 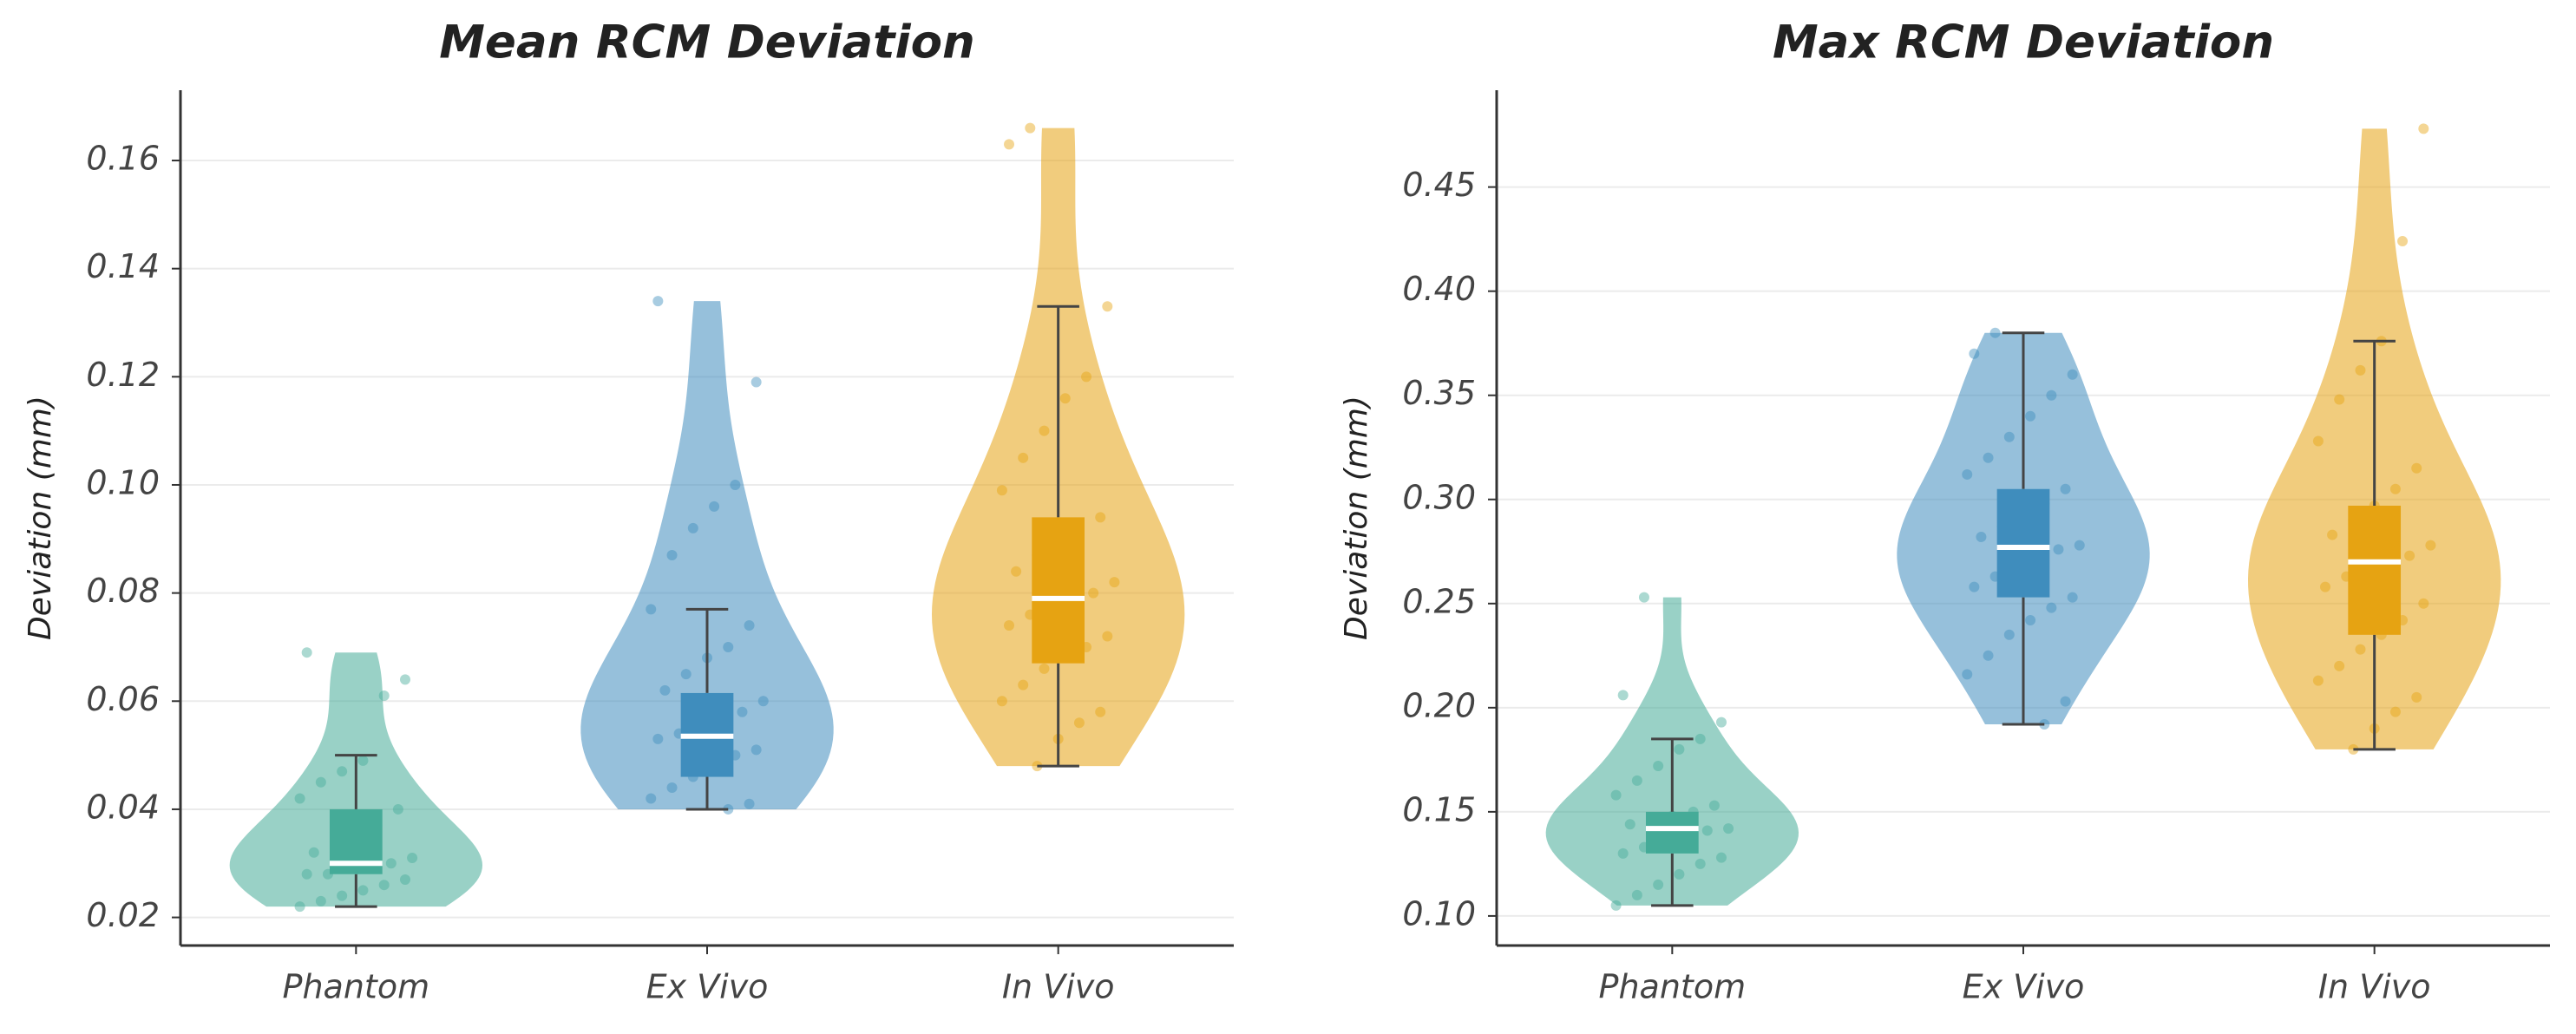 What do you see at coordinates (707, 42) in the screenshot?
I see `chart-title: Mean RCM Deviation` at bounding box center [707, 42].